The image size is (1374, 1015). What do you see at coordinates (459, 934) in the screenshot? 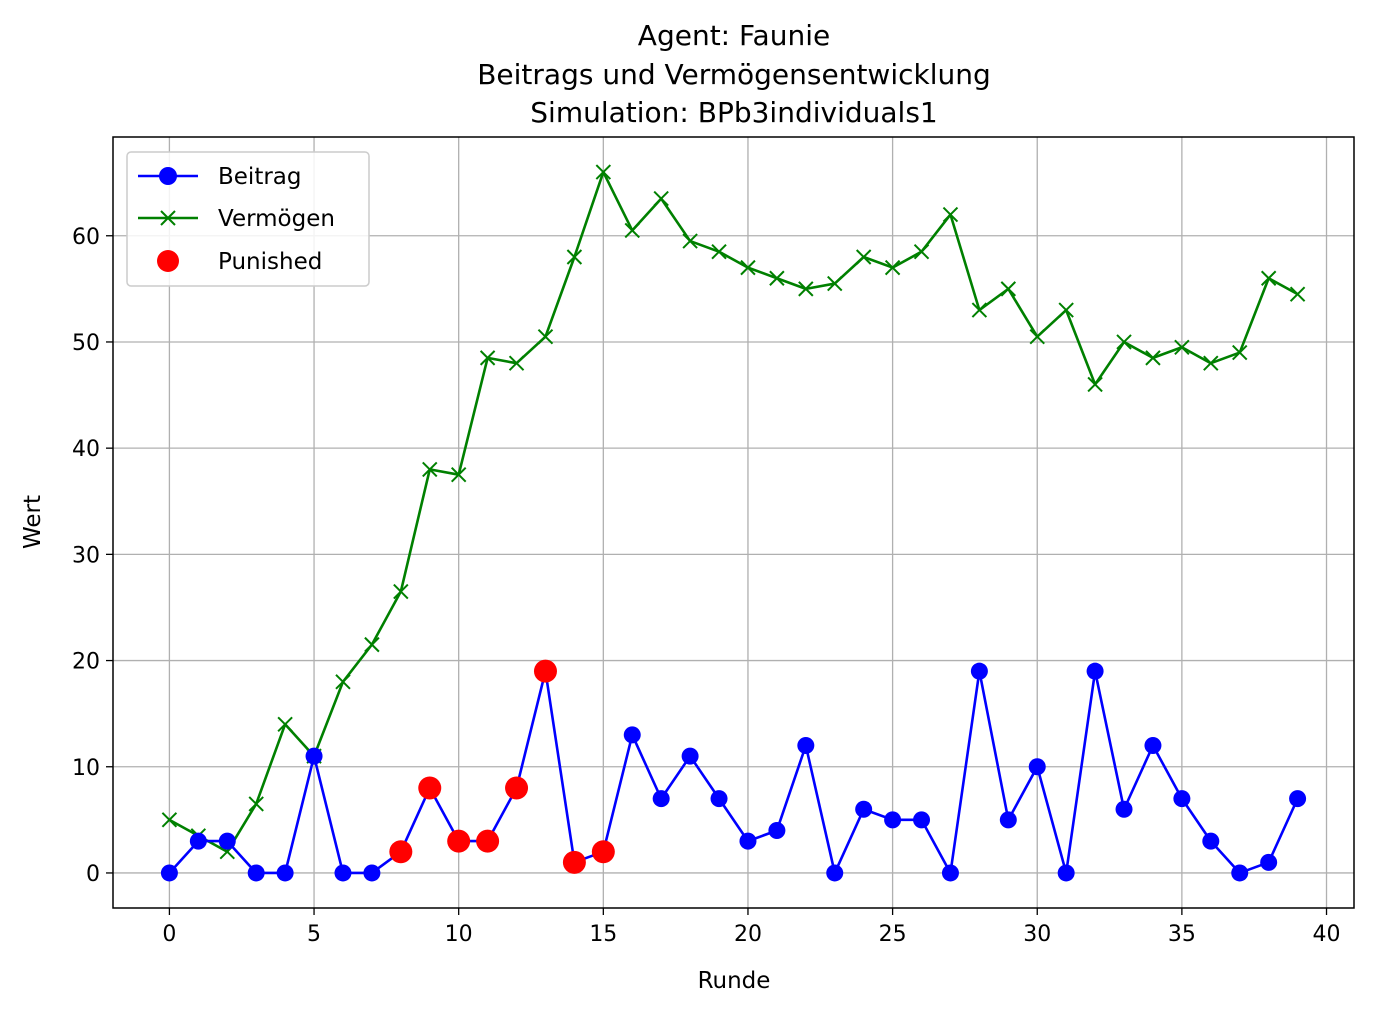
I see `x-tick-label: 10` at bounding box center [459, 934].